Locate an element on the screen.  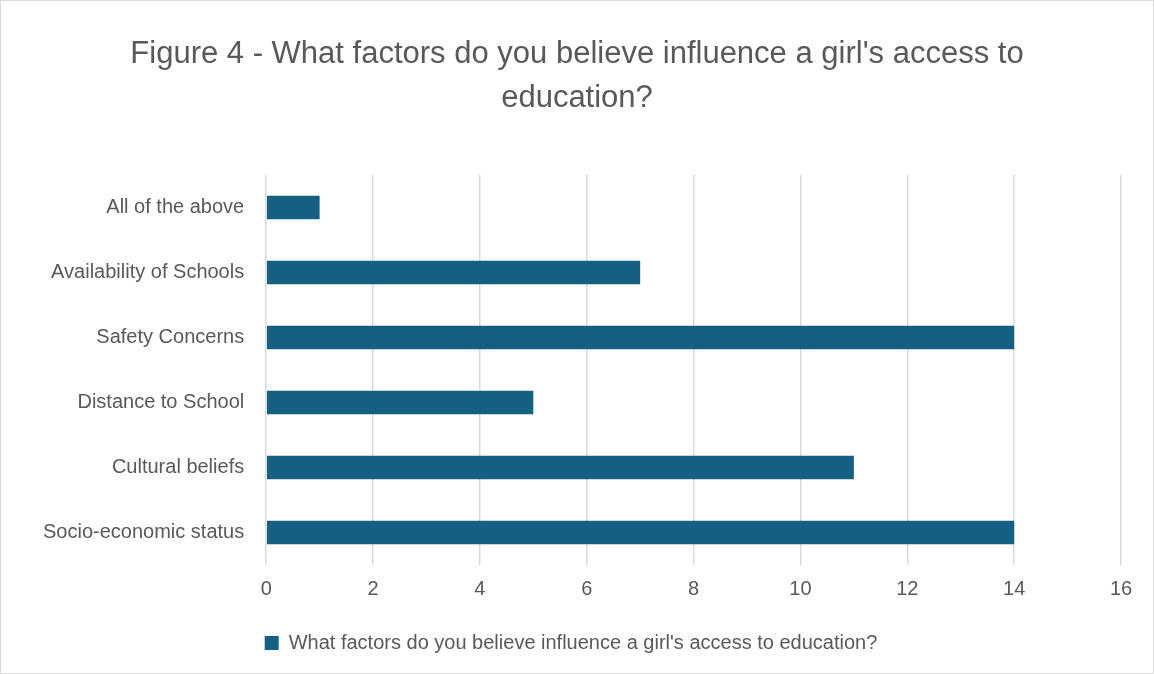
x-tick-label: 10 is located at coordinates (800, 587).